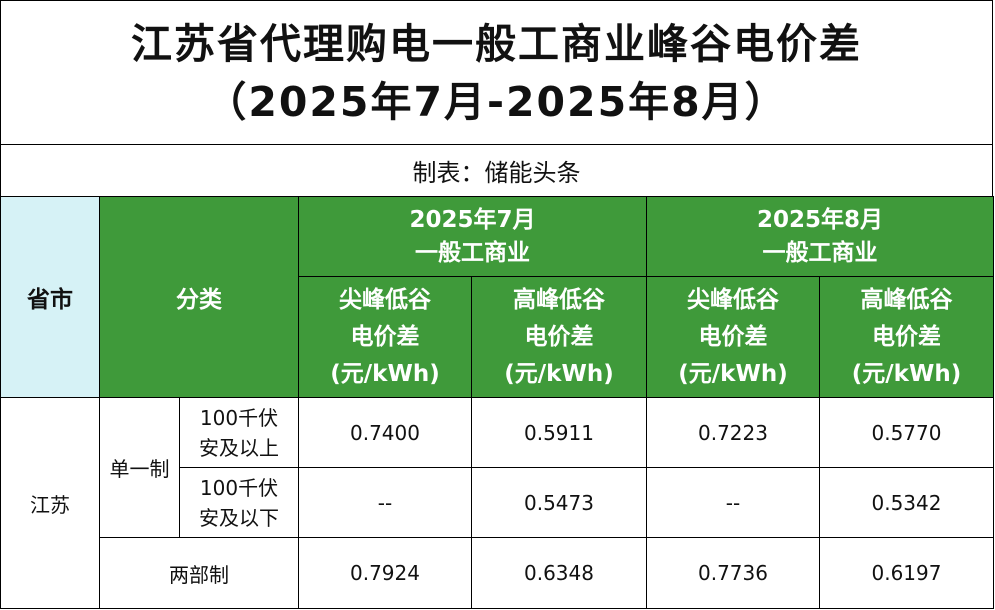 The width and height of the screenshot is (995, 610). I want to click on header-metric-jul-peak-valley: 高峰低谷 电价差 (元/kWh), so click(559, 337).